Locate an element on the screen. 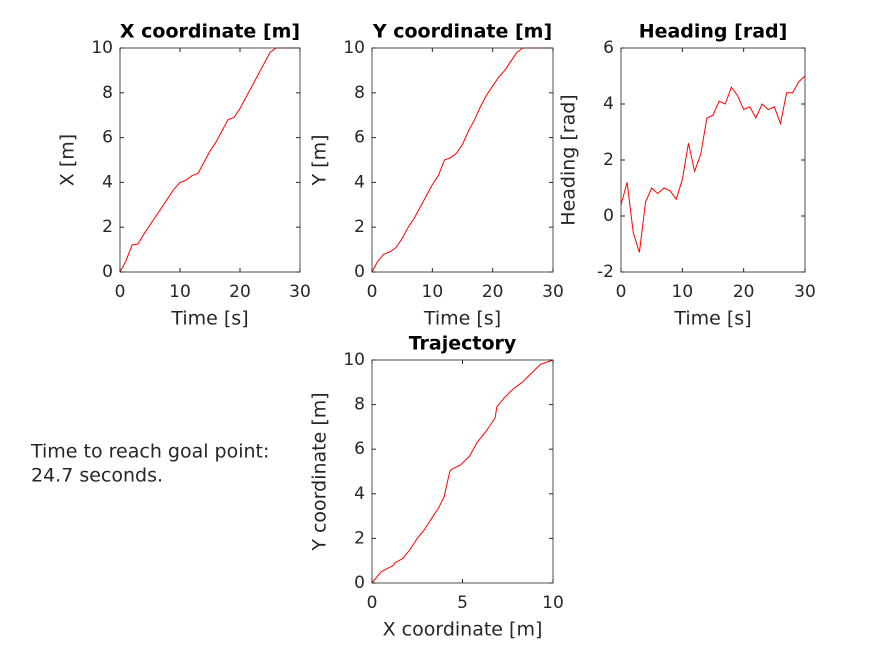  y-axis-label: X [m] is located at coordinates (68, 160).